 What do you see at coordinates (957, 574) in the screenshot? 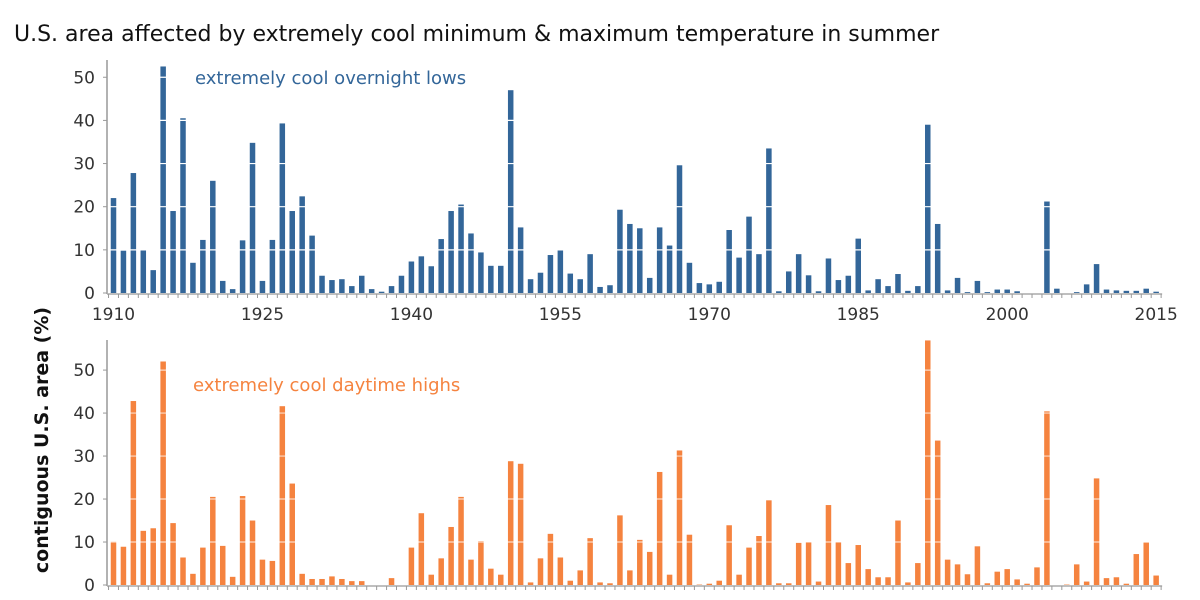
I see `bar-1995` at bounding box center [957, 574].